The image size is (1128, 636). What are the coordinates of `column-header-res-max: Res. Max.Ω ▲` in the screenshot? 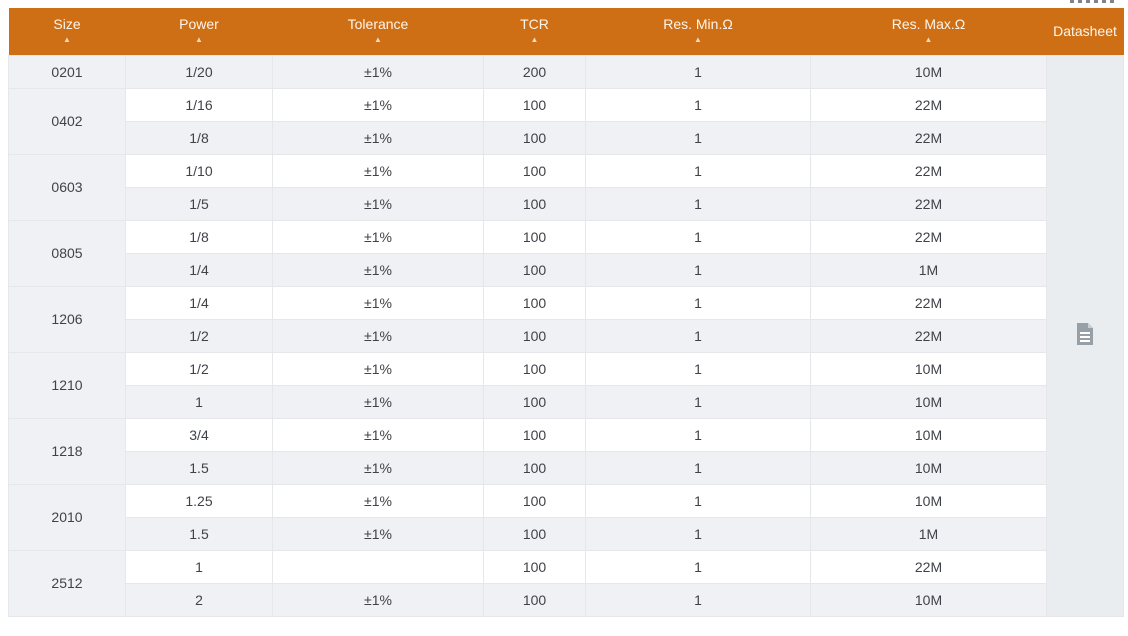 It's located at (928, 31).